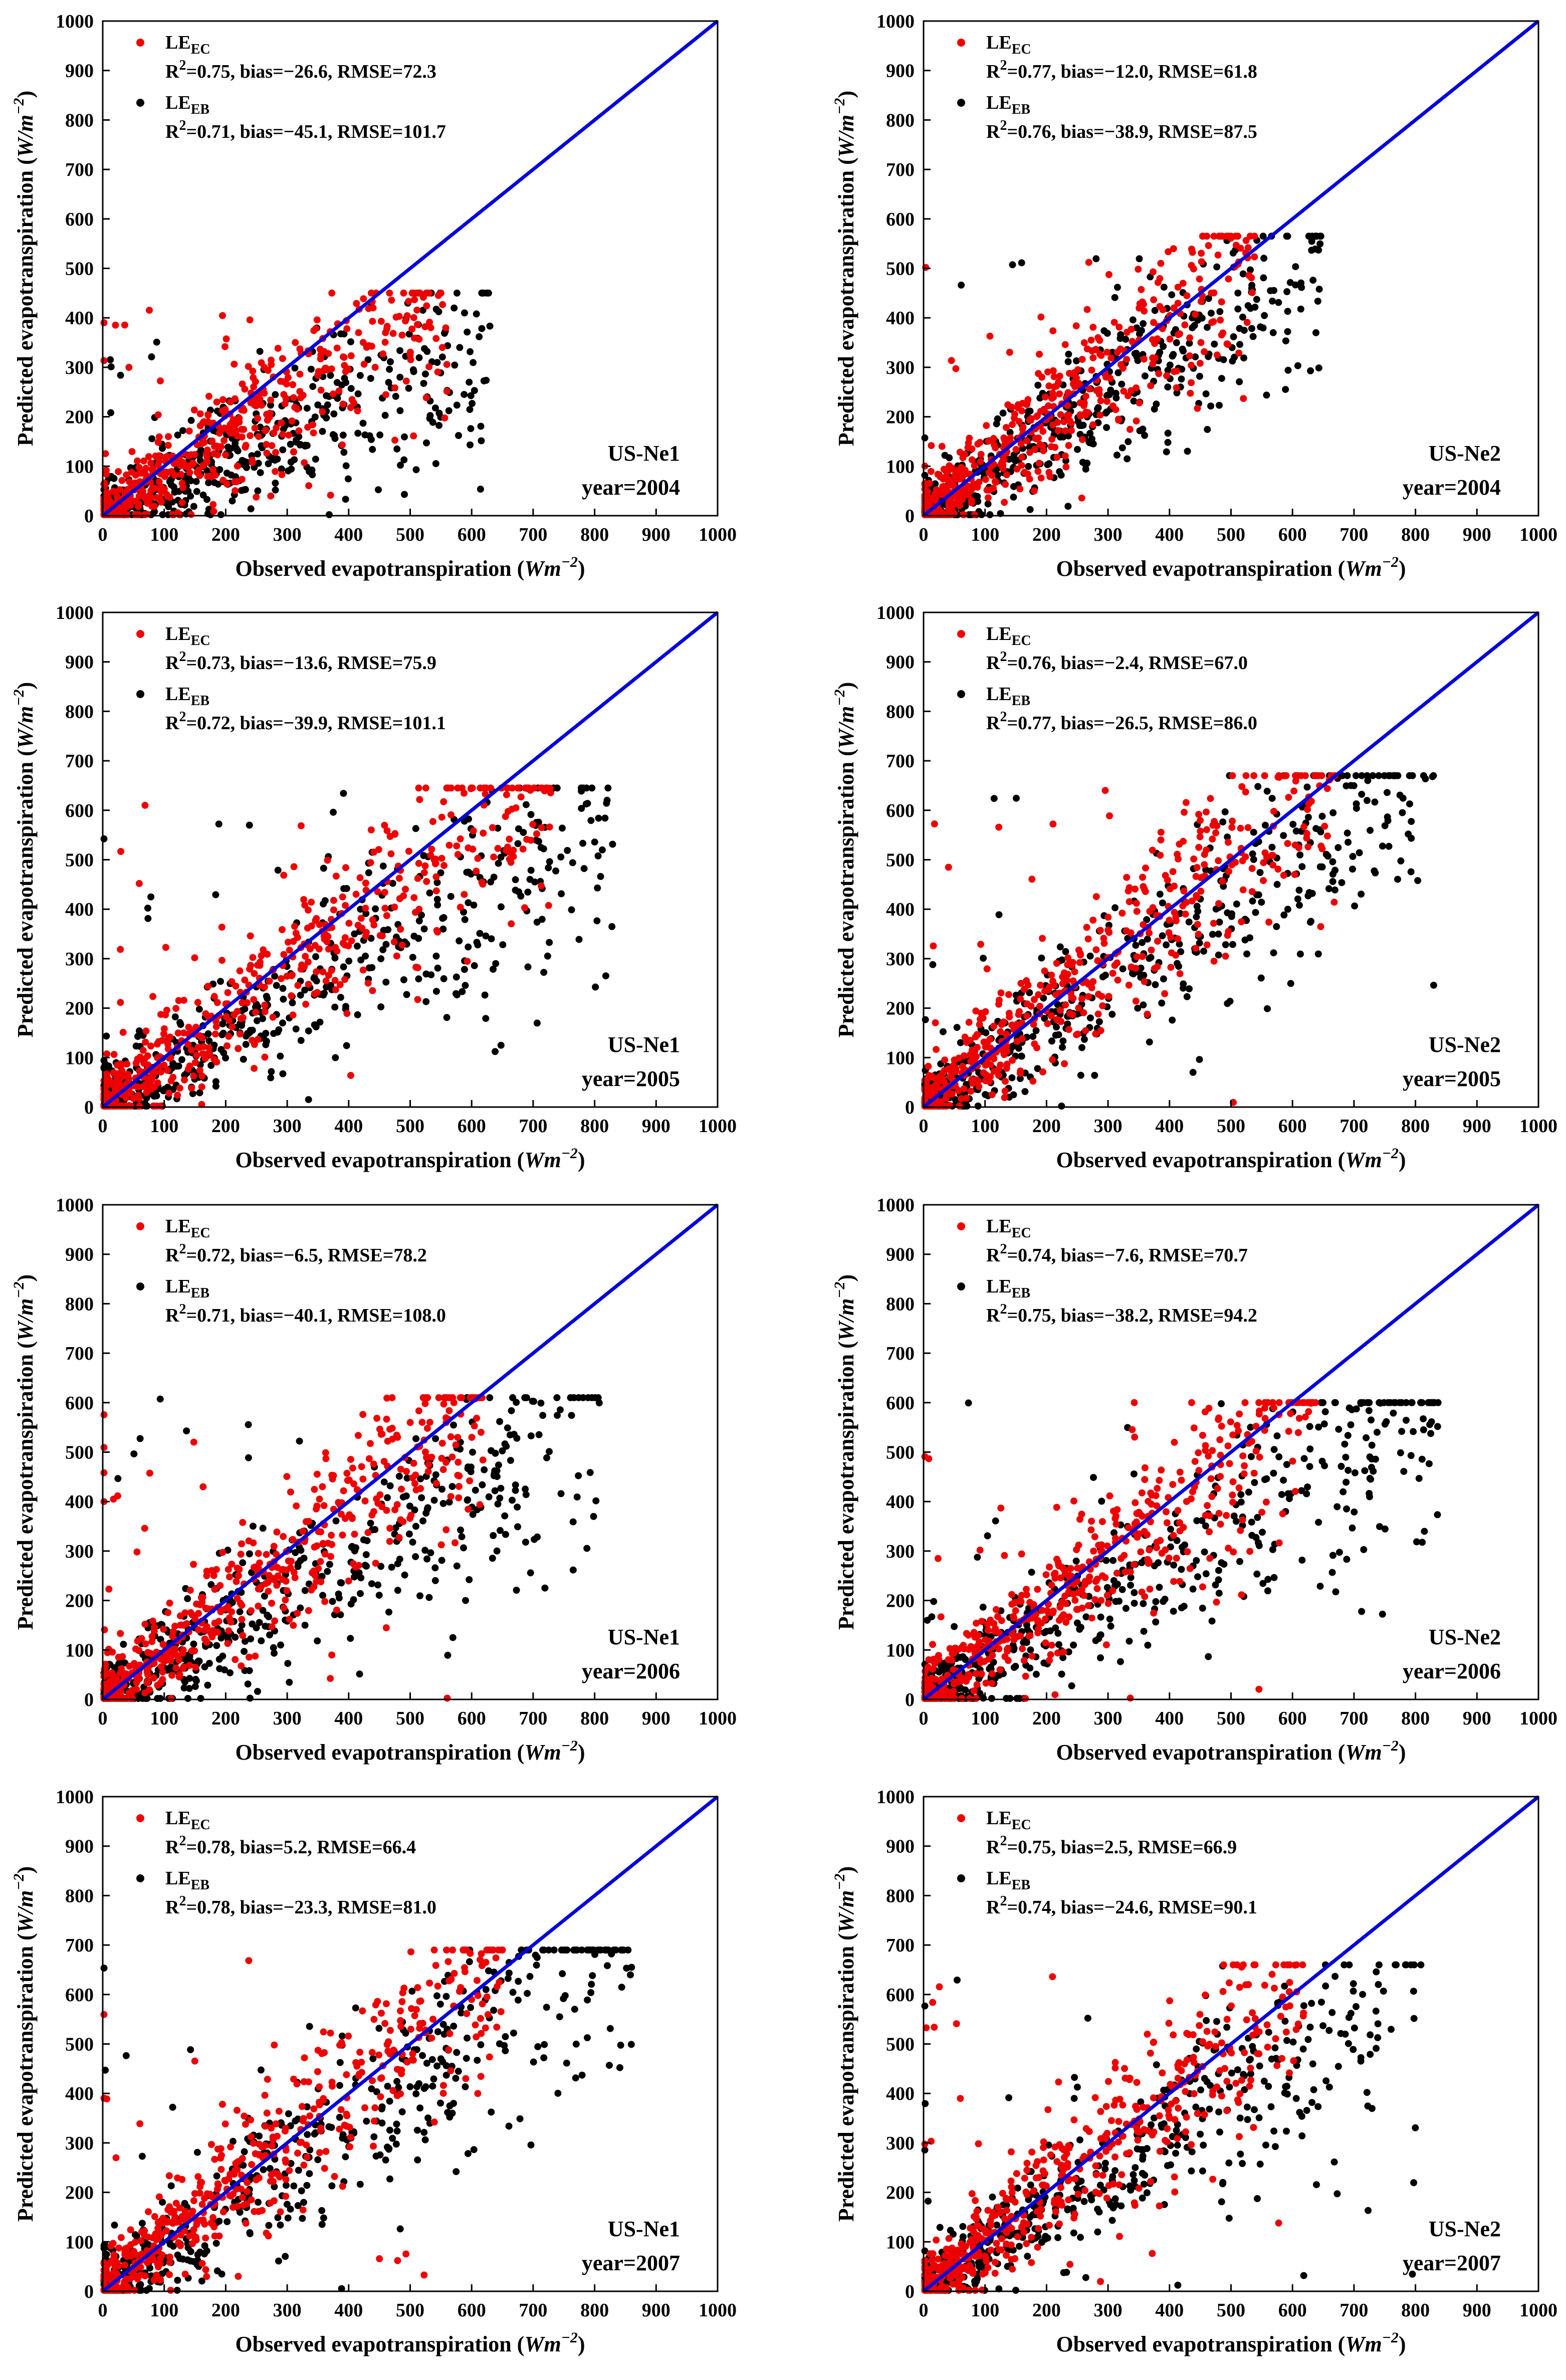 This screenshot has width=1566, height=2380. I want to click on x-tick-label: 100, so click(164, 534).